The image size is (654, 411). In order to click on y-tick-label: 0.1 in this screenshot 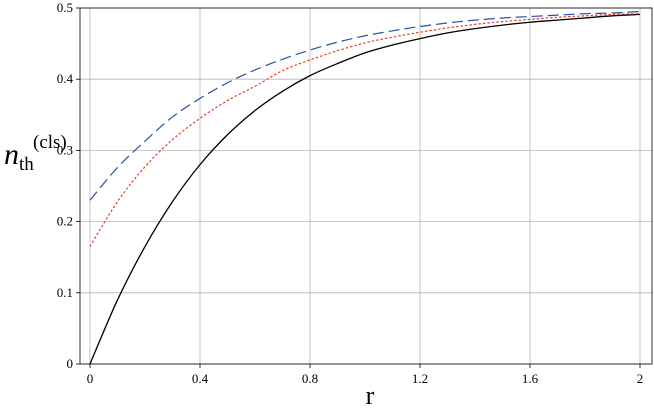, I will do `click(65, 292)`.